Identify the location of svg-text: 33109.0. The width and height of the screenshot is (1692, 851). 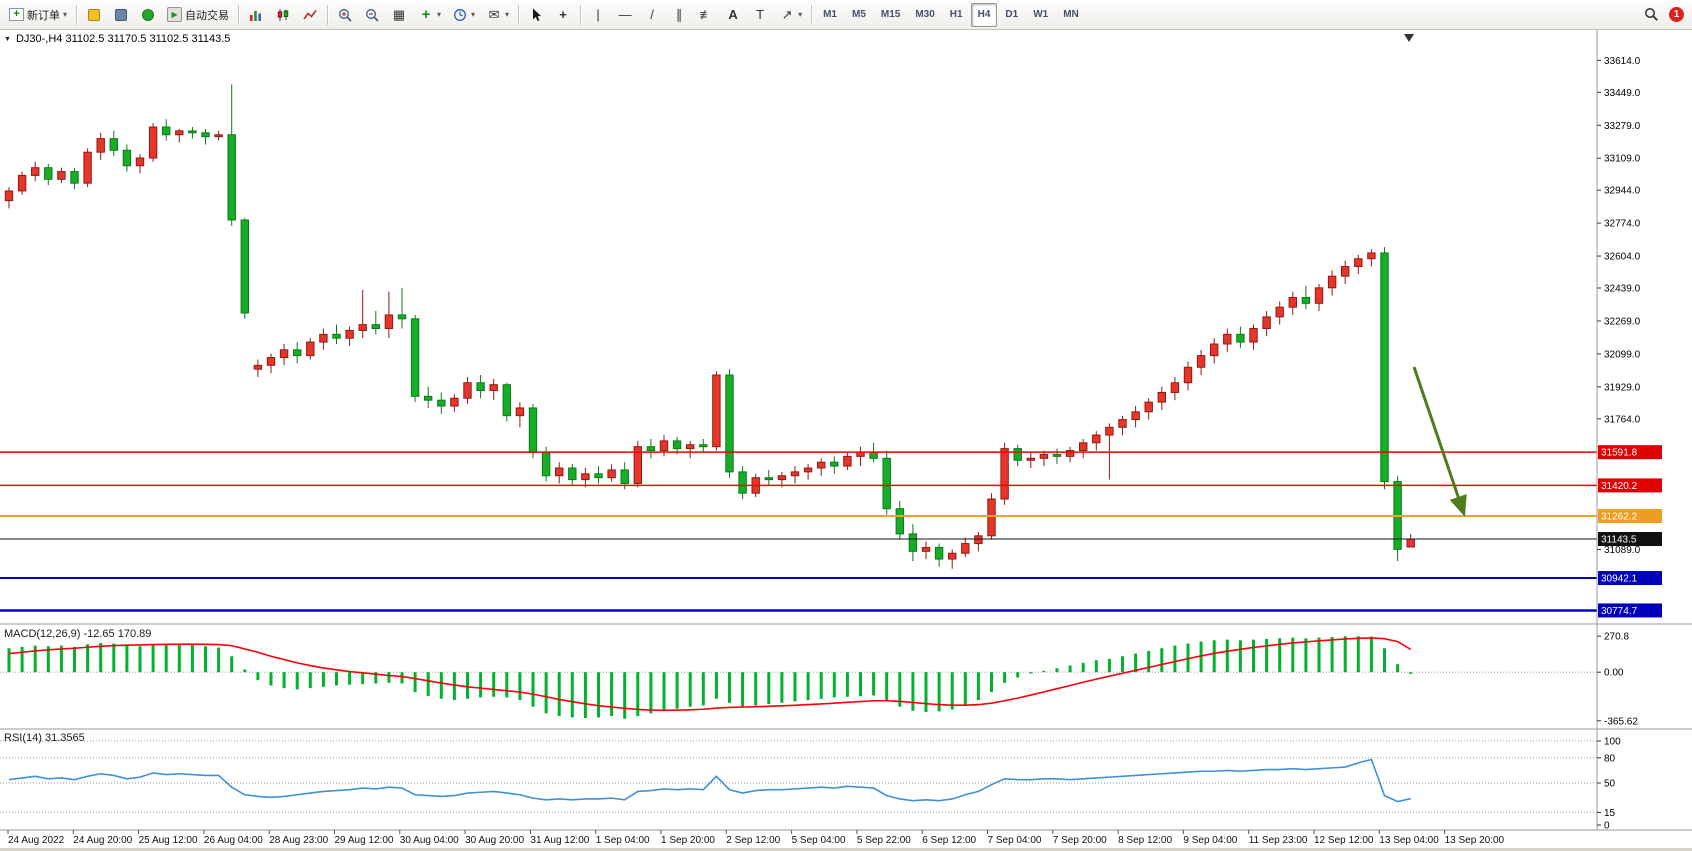
(1622, 159).